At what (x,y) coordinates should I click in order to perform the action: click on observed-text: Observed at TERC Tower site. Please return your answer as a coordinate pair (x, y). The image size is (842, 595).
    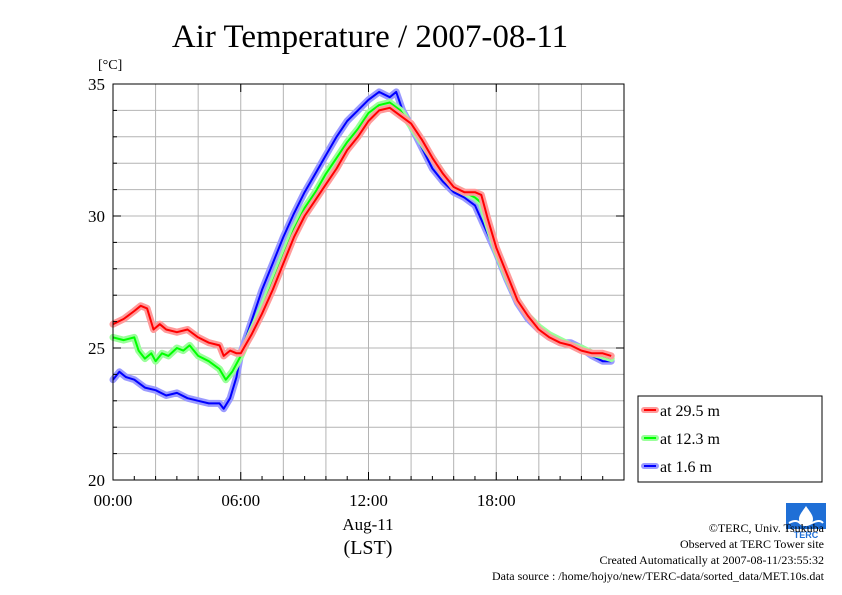
    Looking at the image, I should click on (658, 544).